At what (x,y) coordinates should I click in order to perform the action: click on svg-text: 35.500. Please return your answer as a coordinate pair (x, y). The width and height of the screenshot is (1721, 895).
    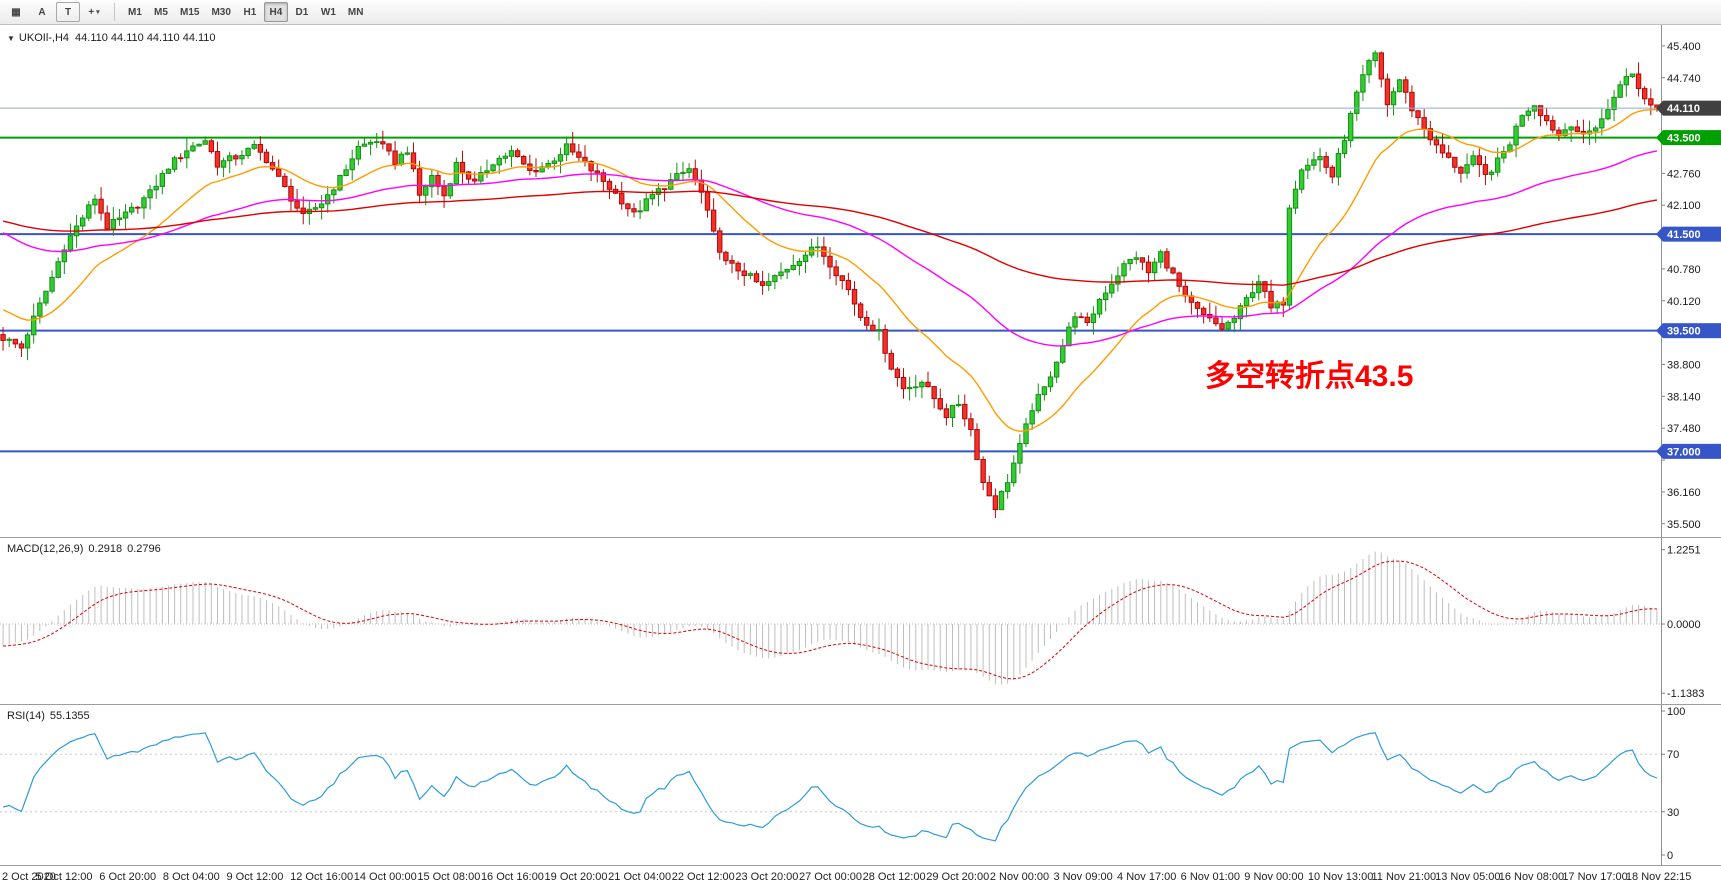
    Looking at the image, I should click on (1684, 525).